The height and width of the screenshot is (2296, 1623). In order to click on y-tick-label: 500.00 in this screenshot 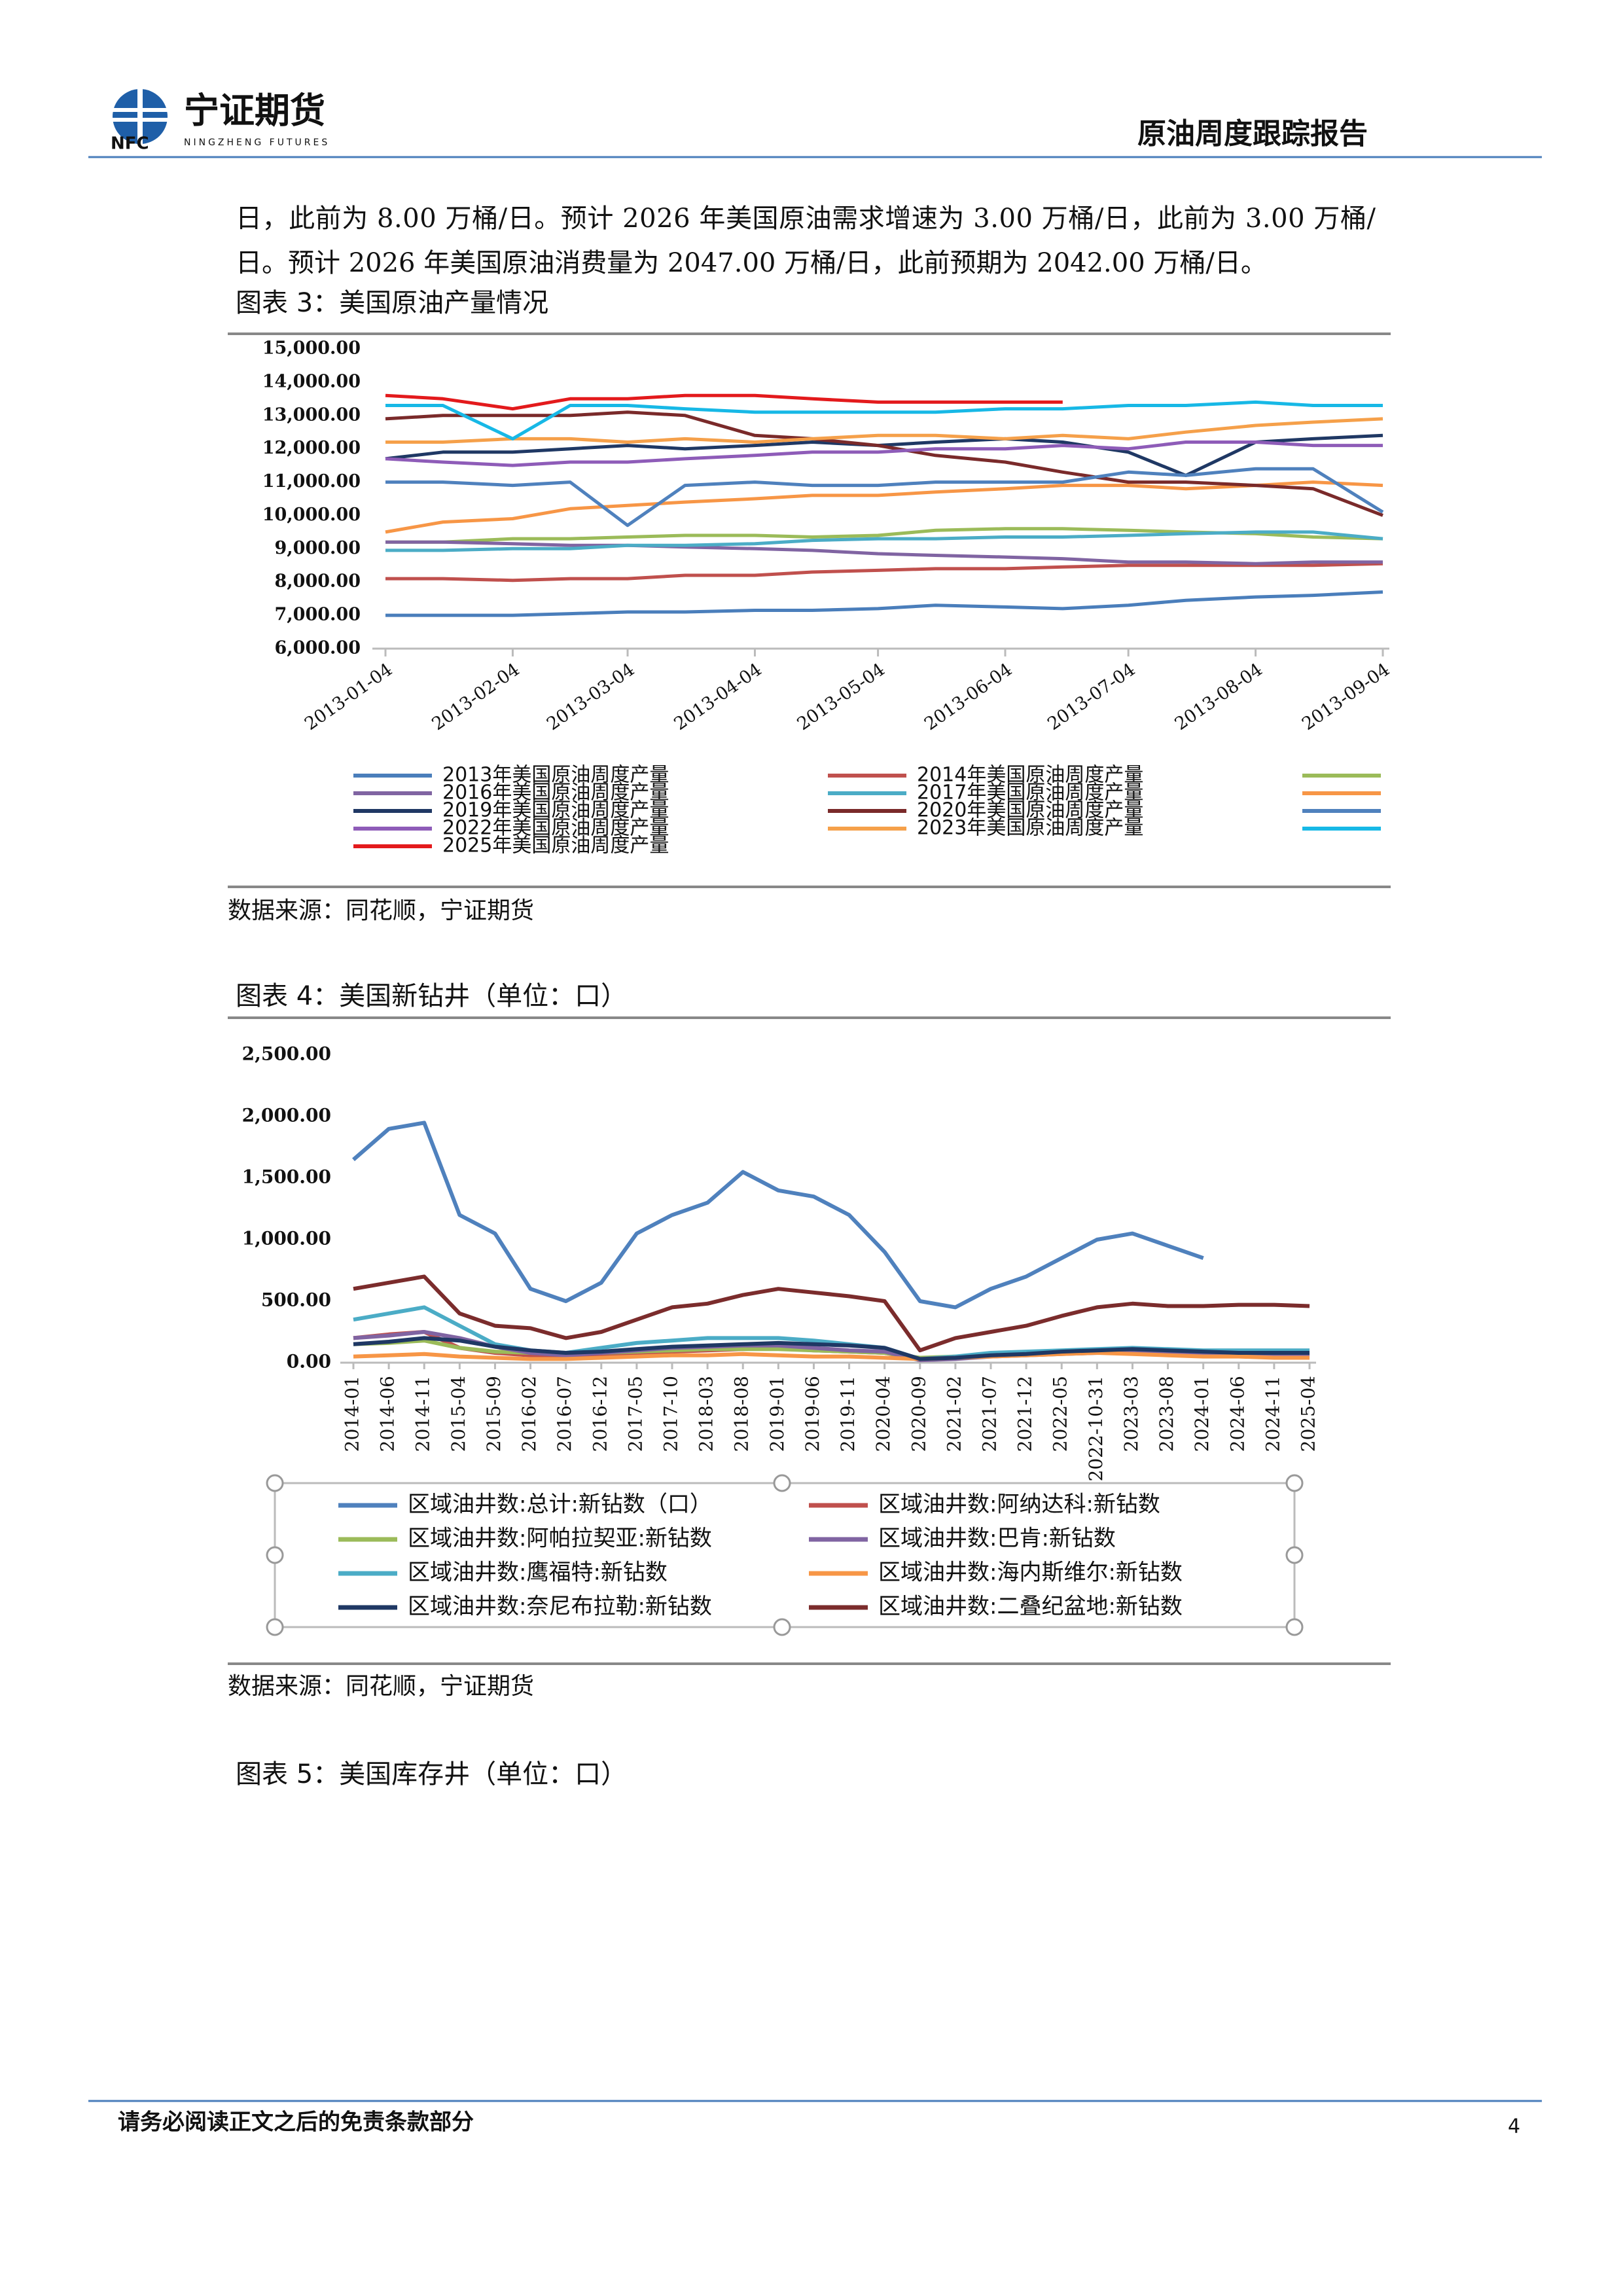, I will do `click(296, 1300)`.